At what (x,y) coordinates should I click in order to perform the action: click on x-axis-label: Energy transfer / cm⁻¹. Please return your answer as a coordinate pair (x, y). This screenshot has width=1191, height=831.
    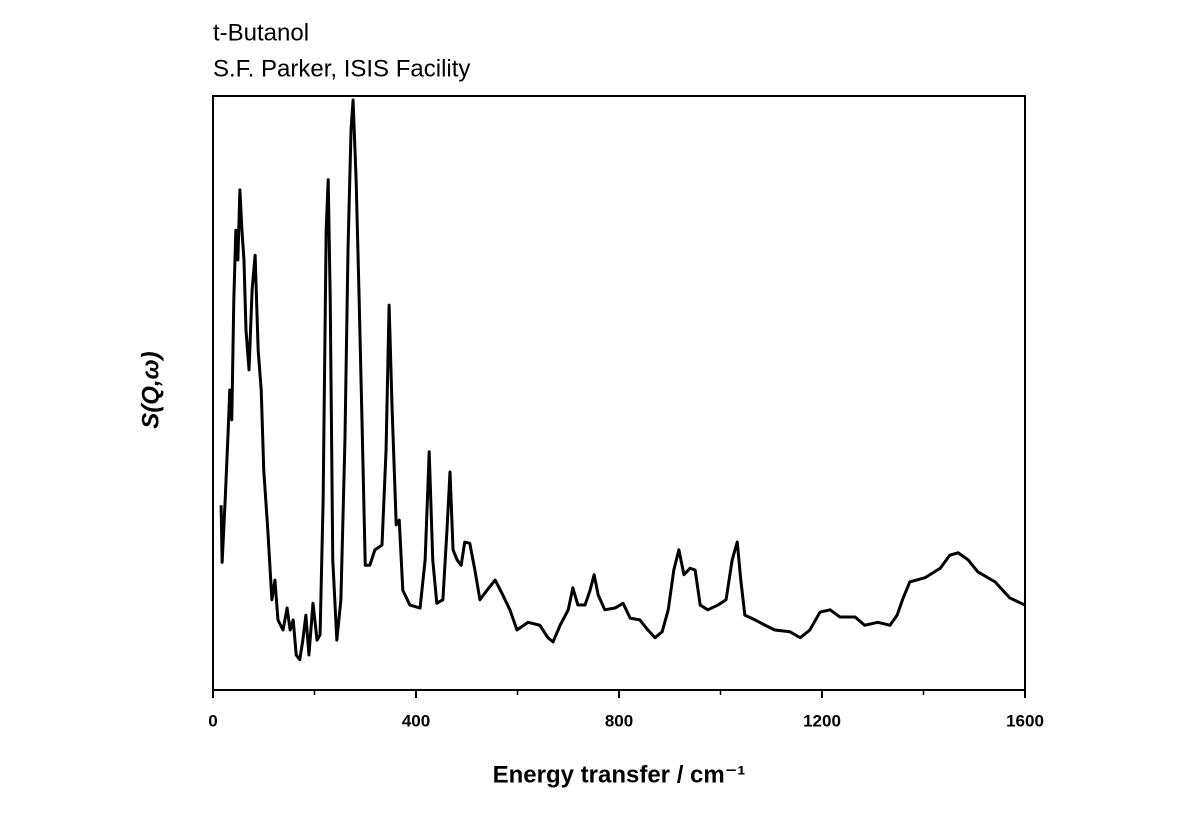
    Looking at the image, I should click on (619, 774).